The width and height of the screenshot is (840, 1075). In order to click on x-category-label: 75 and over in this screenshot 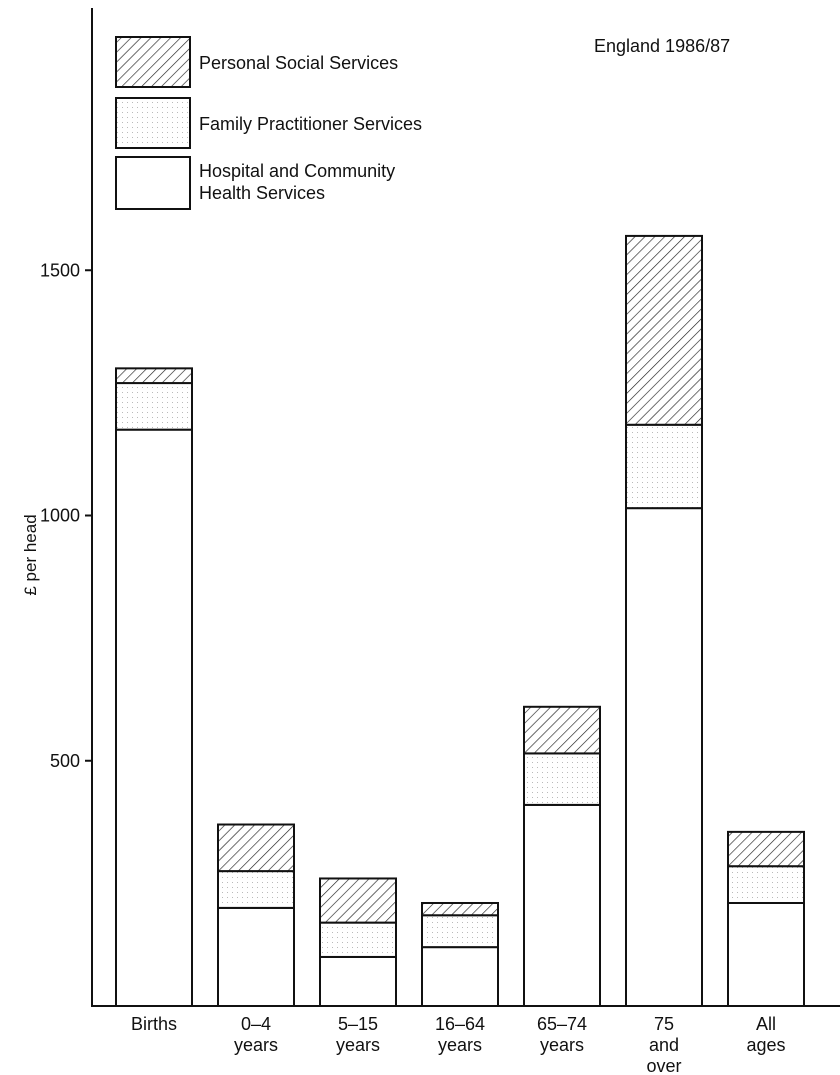, I will do `click(663, 1044)`.